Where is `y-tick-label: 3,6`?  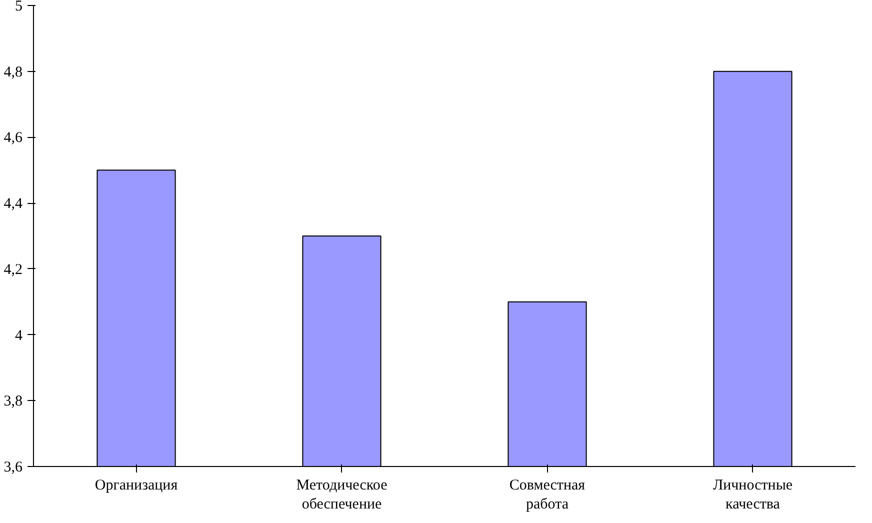 y-tick-label: 3,6 is located at coordinates (13, 468).